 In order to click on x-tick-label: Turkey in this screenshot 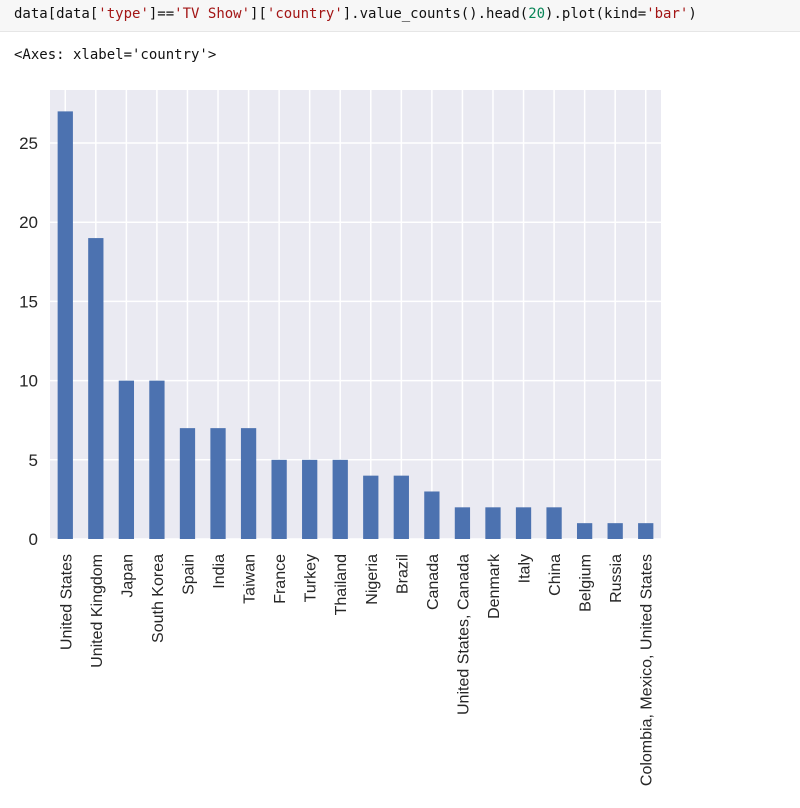, I will do `click(311, 578)`.